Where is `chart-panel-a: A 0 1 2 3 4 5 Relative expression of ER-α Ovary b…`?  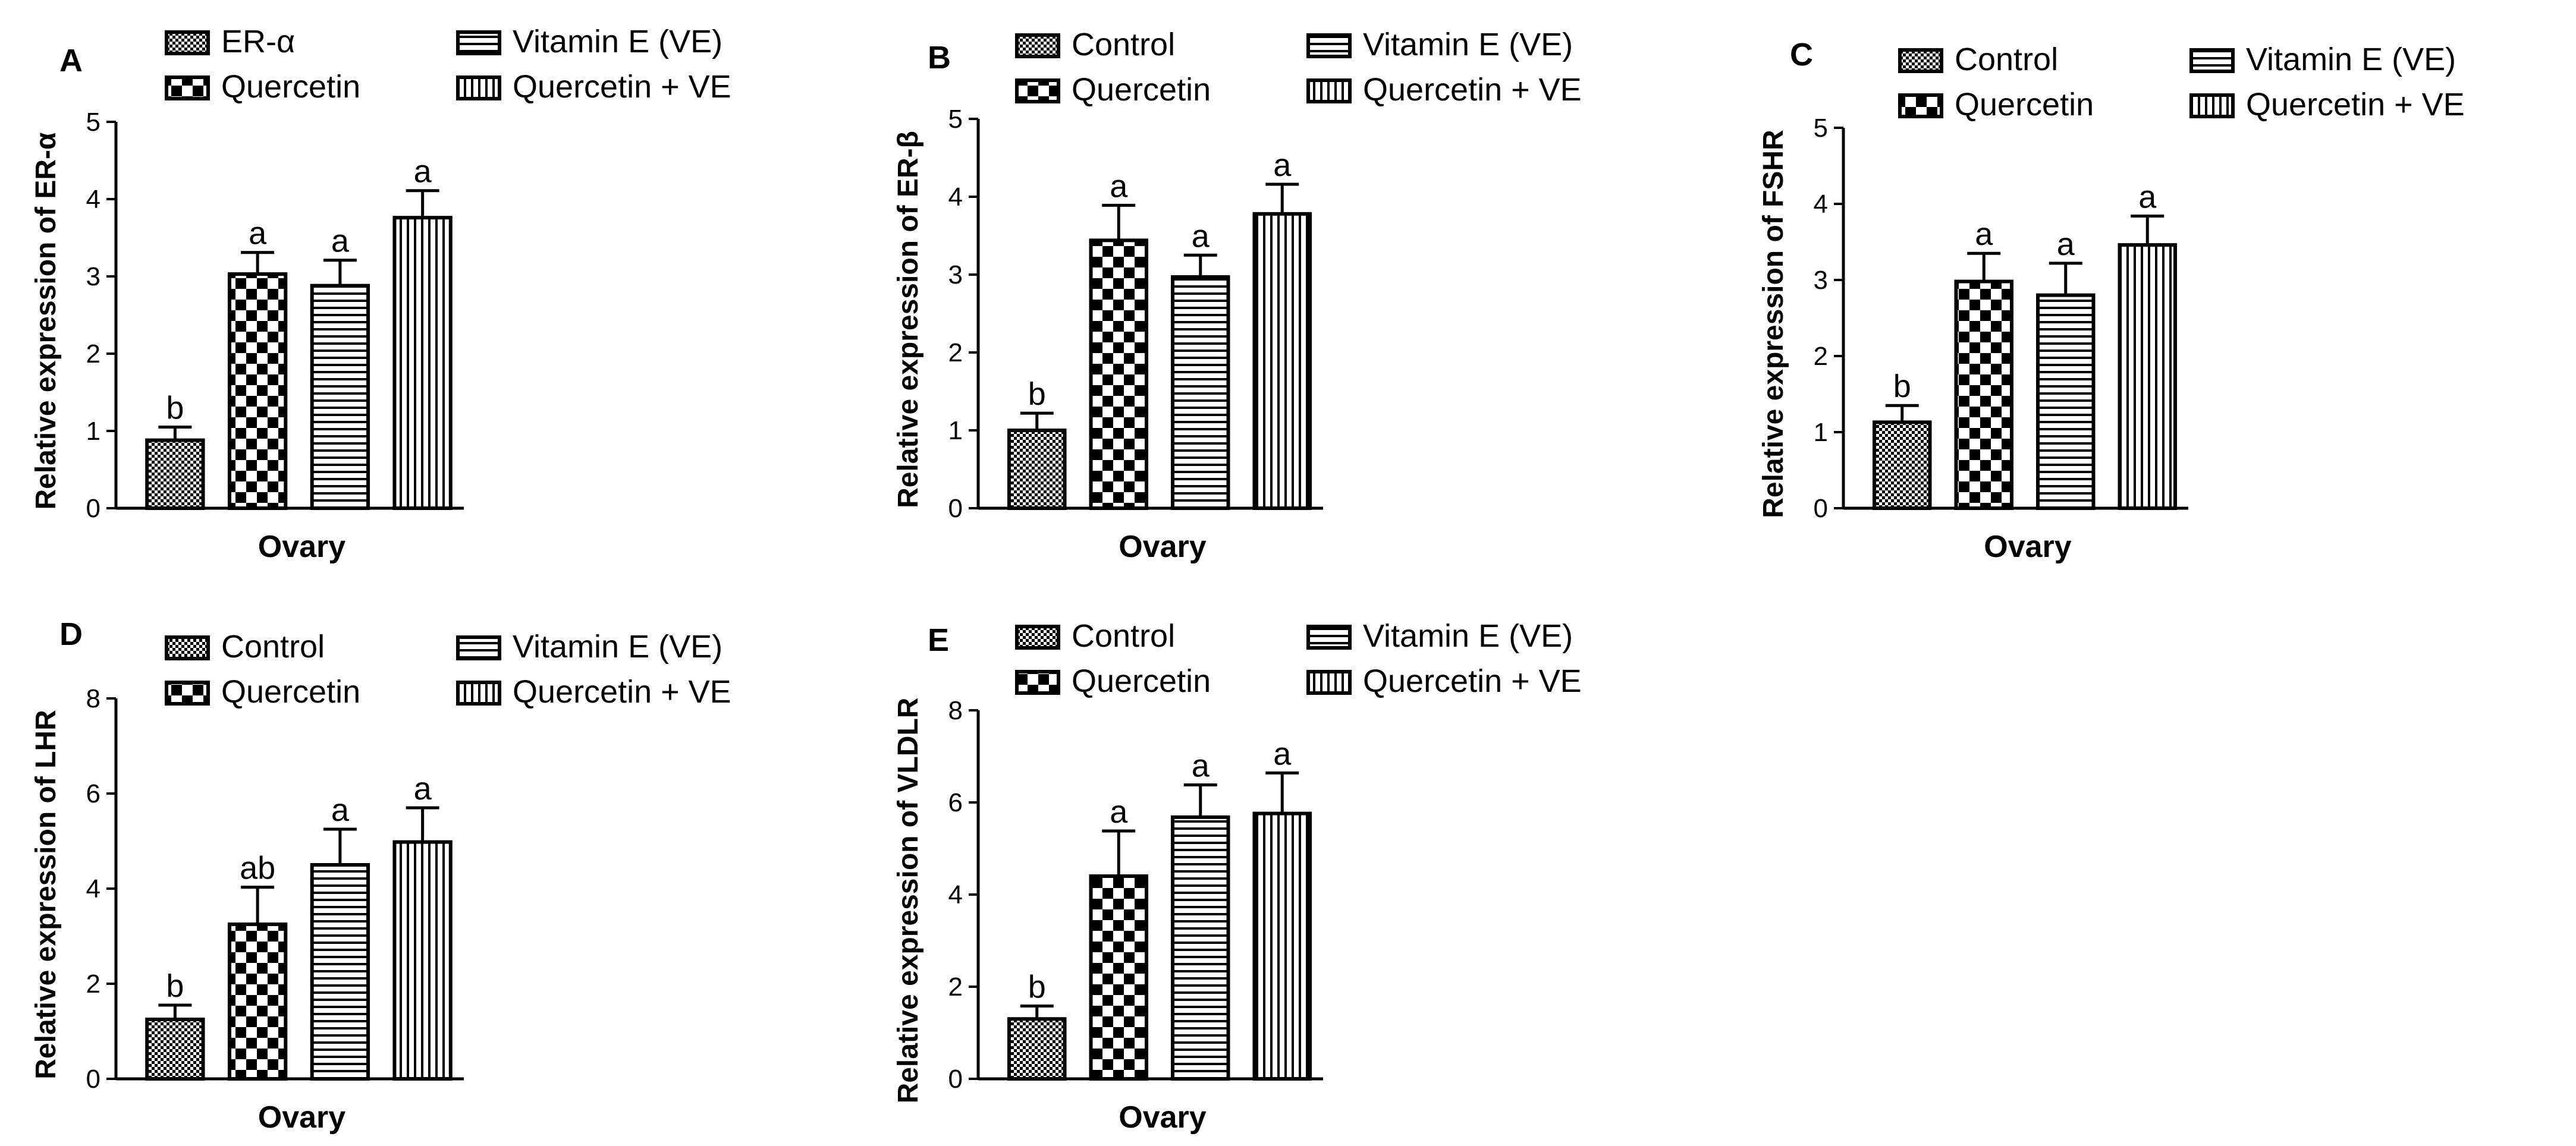 chart-panel-a: A 0 1 2 3 4 5 Relative expression of ER-α Ovary b… is located at coordinates (380, 294).